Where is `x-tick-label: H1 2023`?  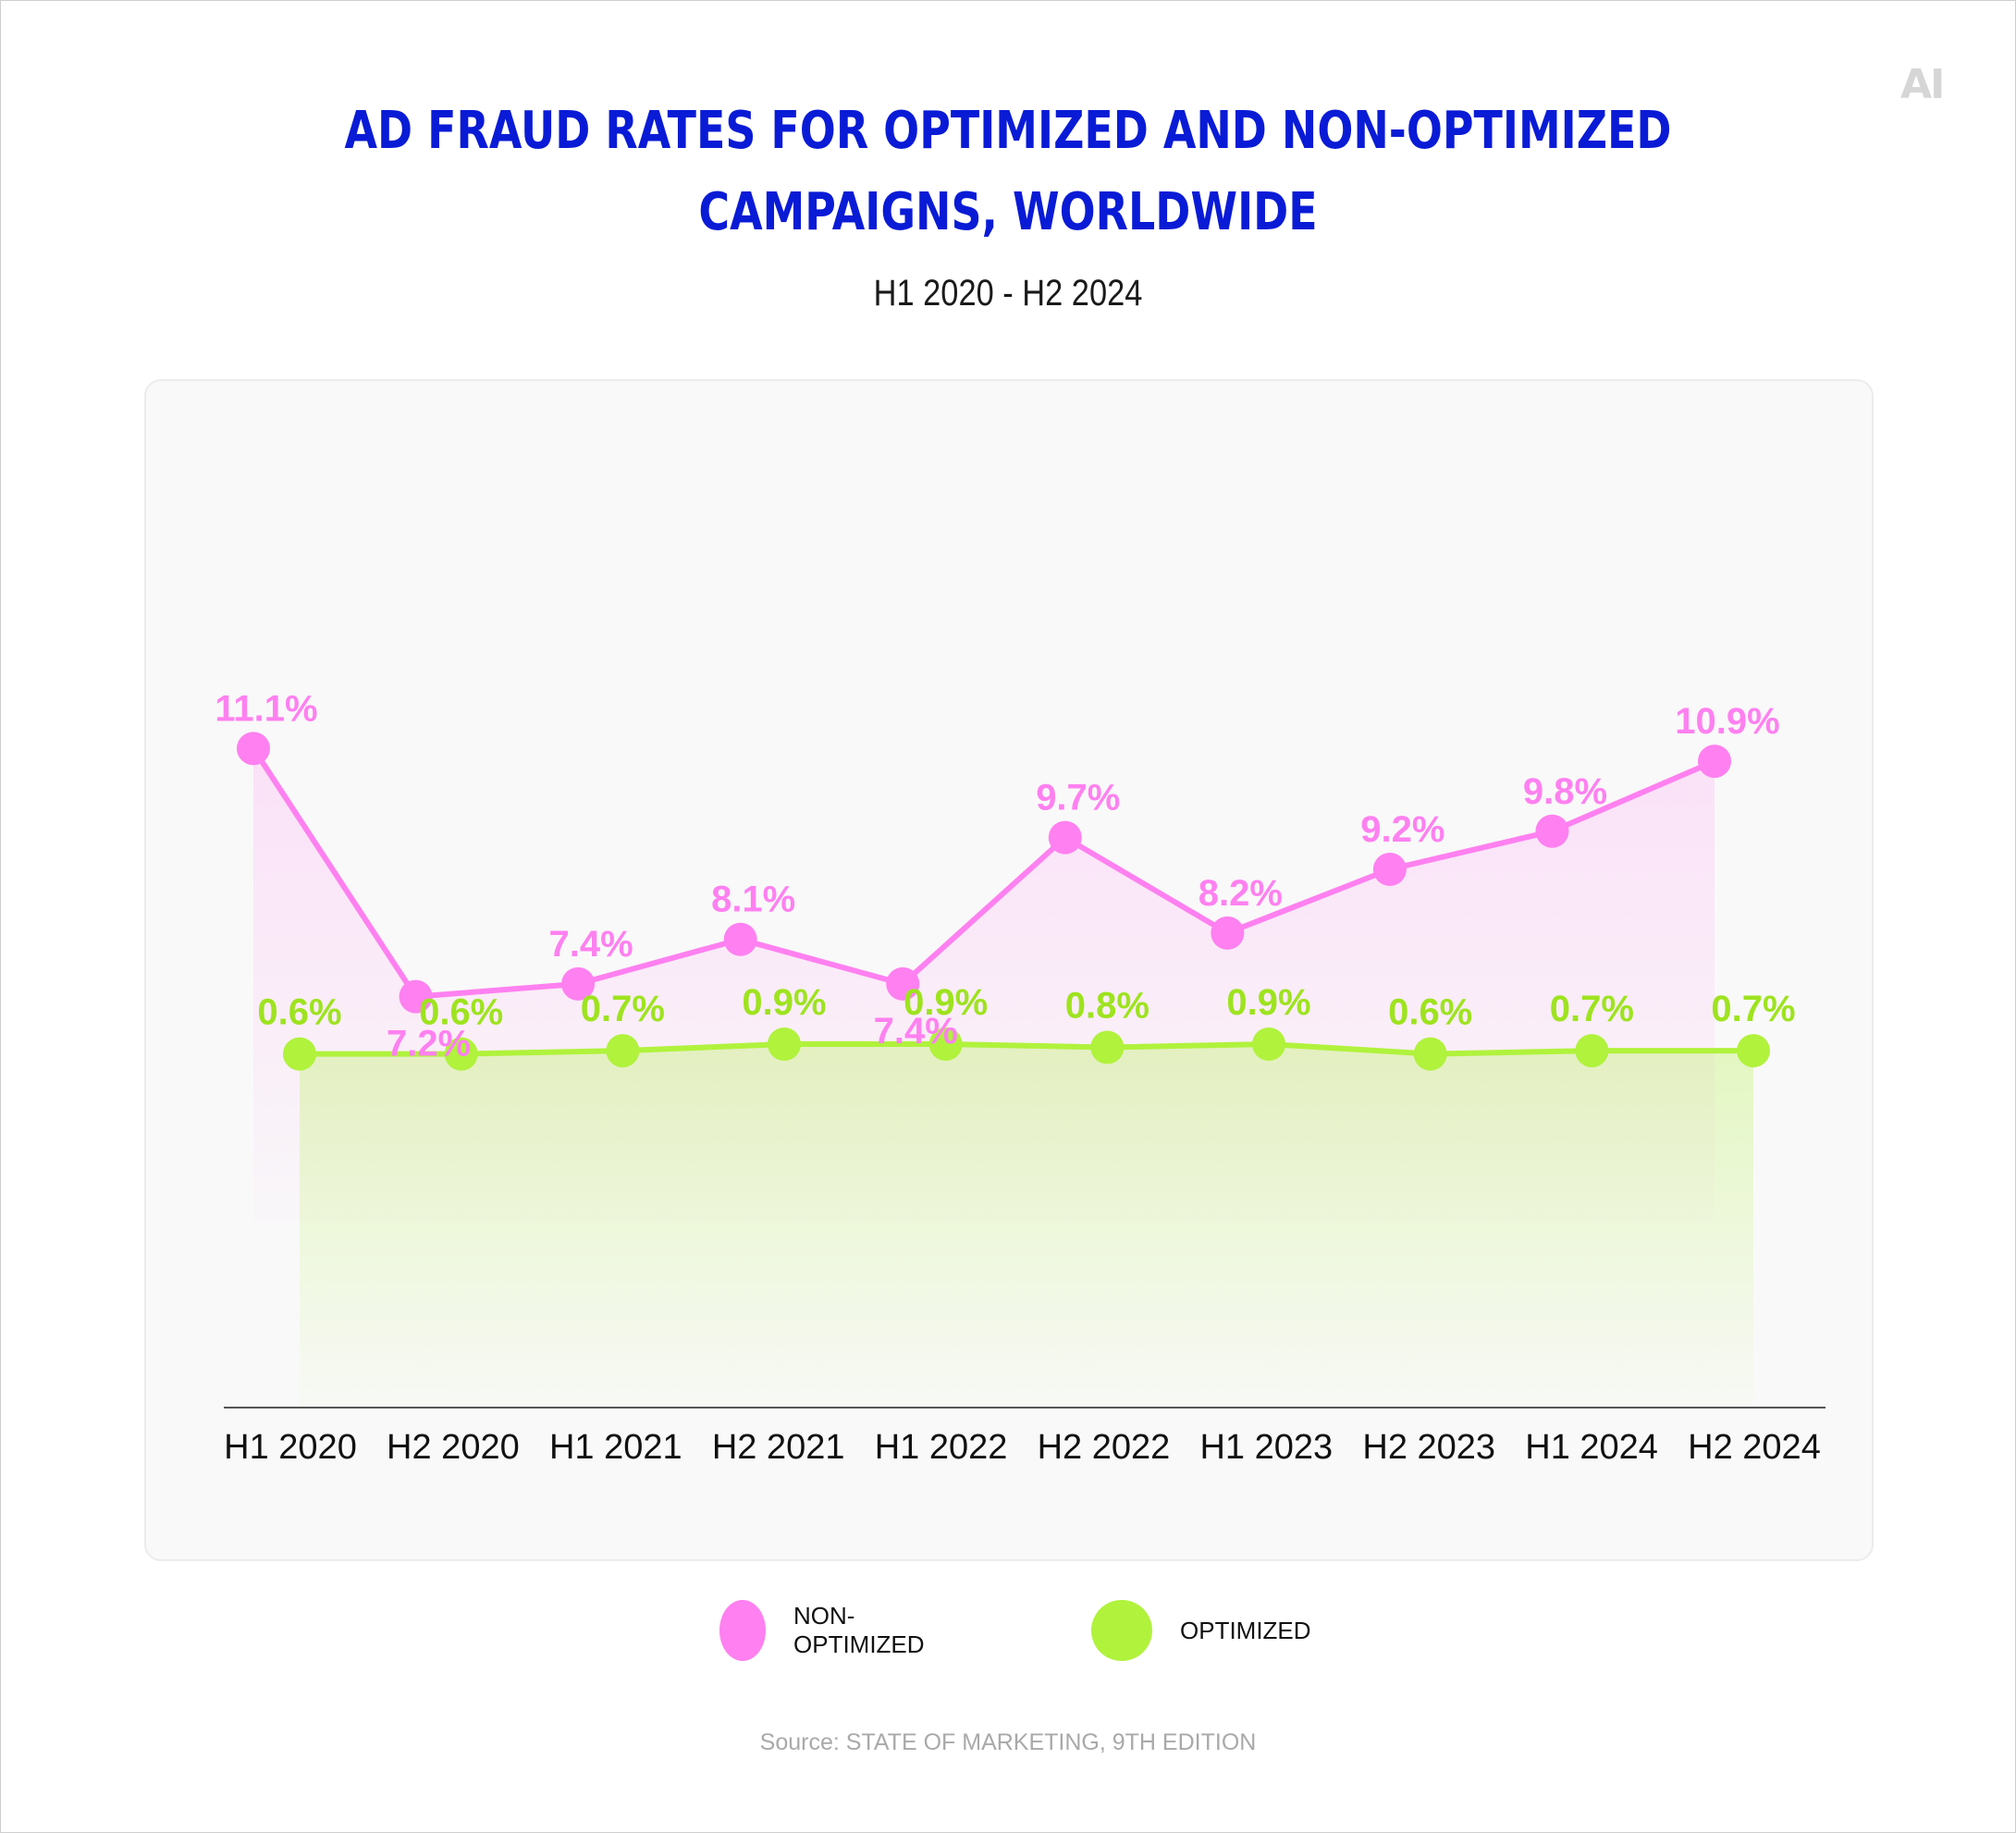
x-tick-label: H1 2023 is located at coordinates (1266, 1447).